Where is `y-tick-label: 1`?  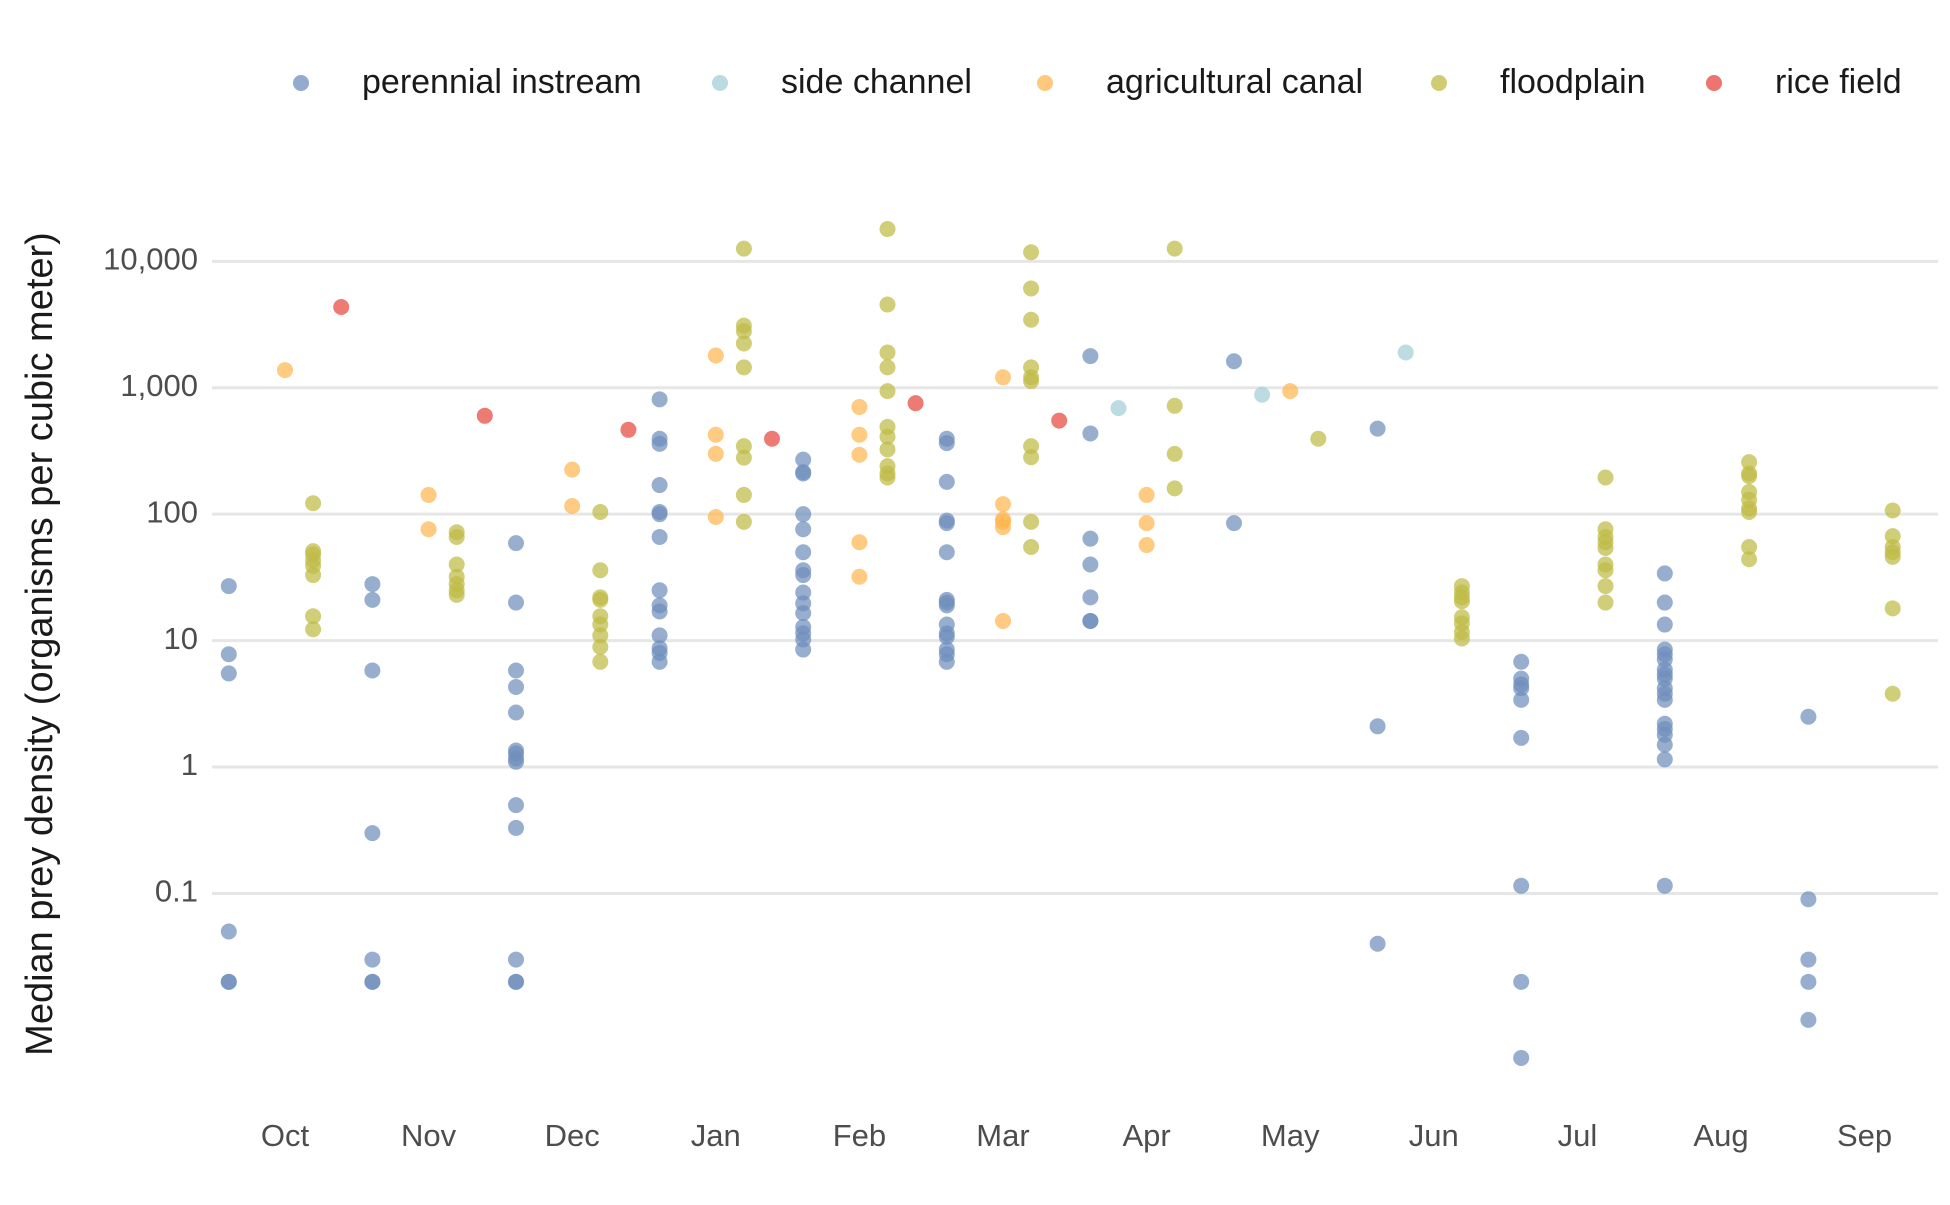 y-tick-label: 1 is located at coordinates (189, 764).